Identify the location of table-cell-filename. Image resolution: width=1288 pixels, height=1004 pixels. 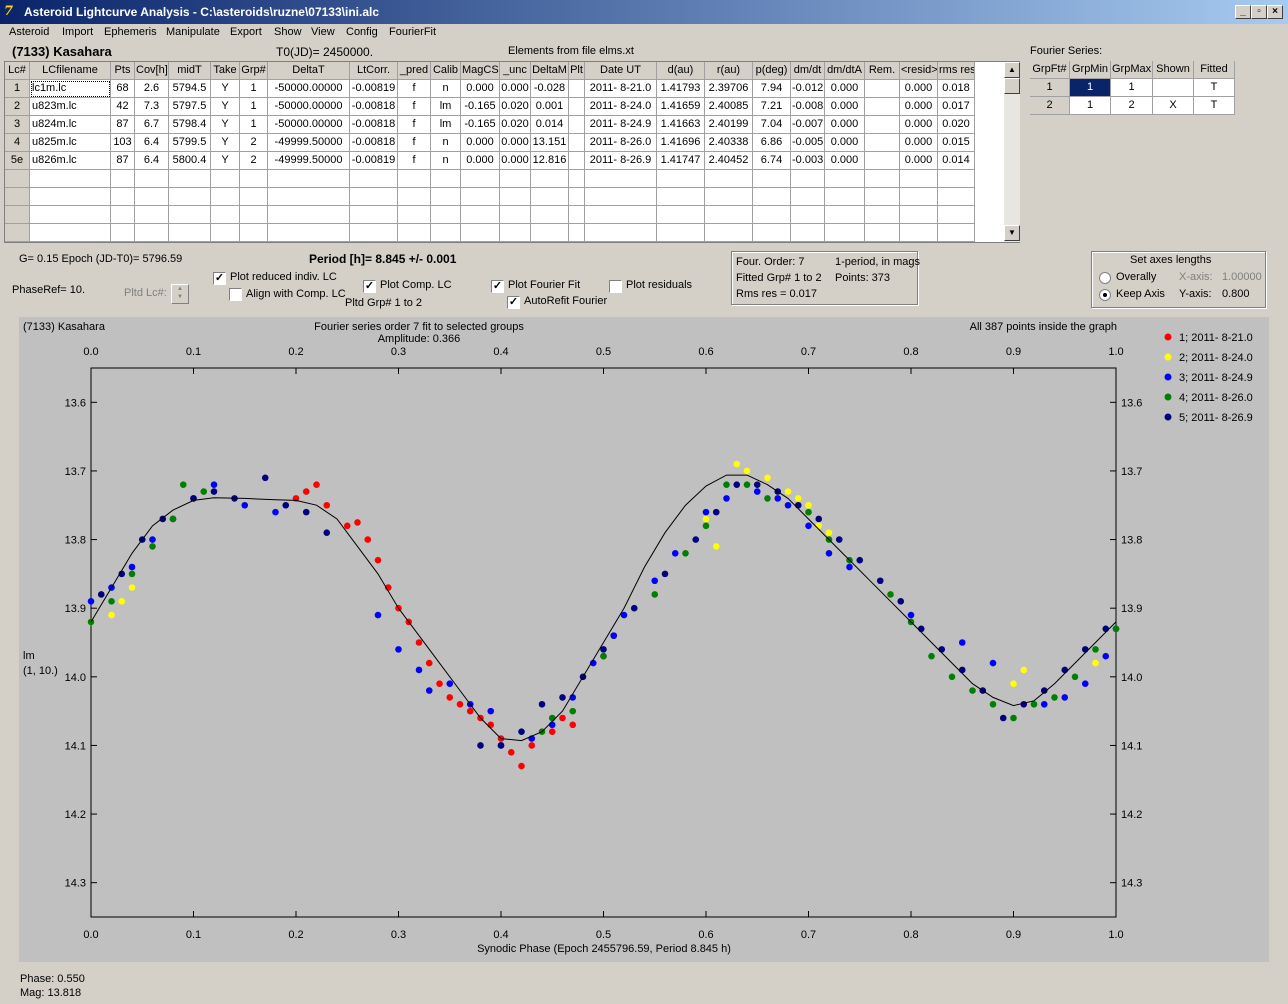
(70, 233).